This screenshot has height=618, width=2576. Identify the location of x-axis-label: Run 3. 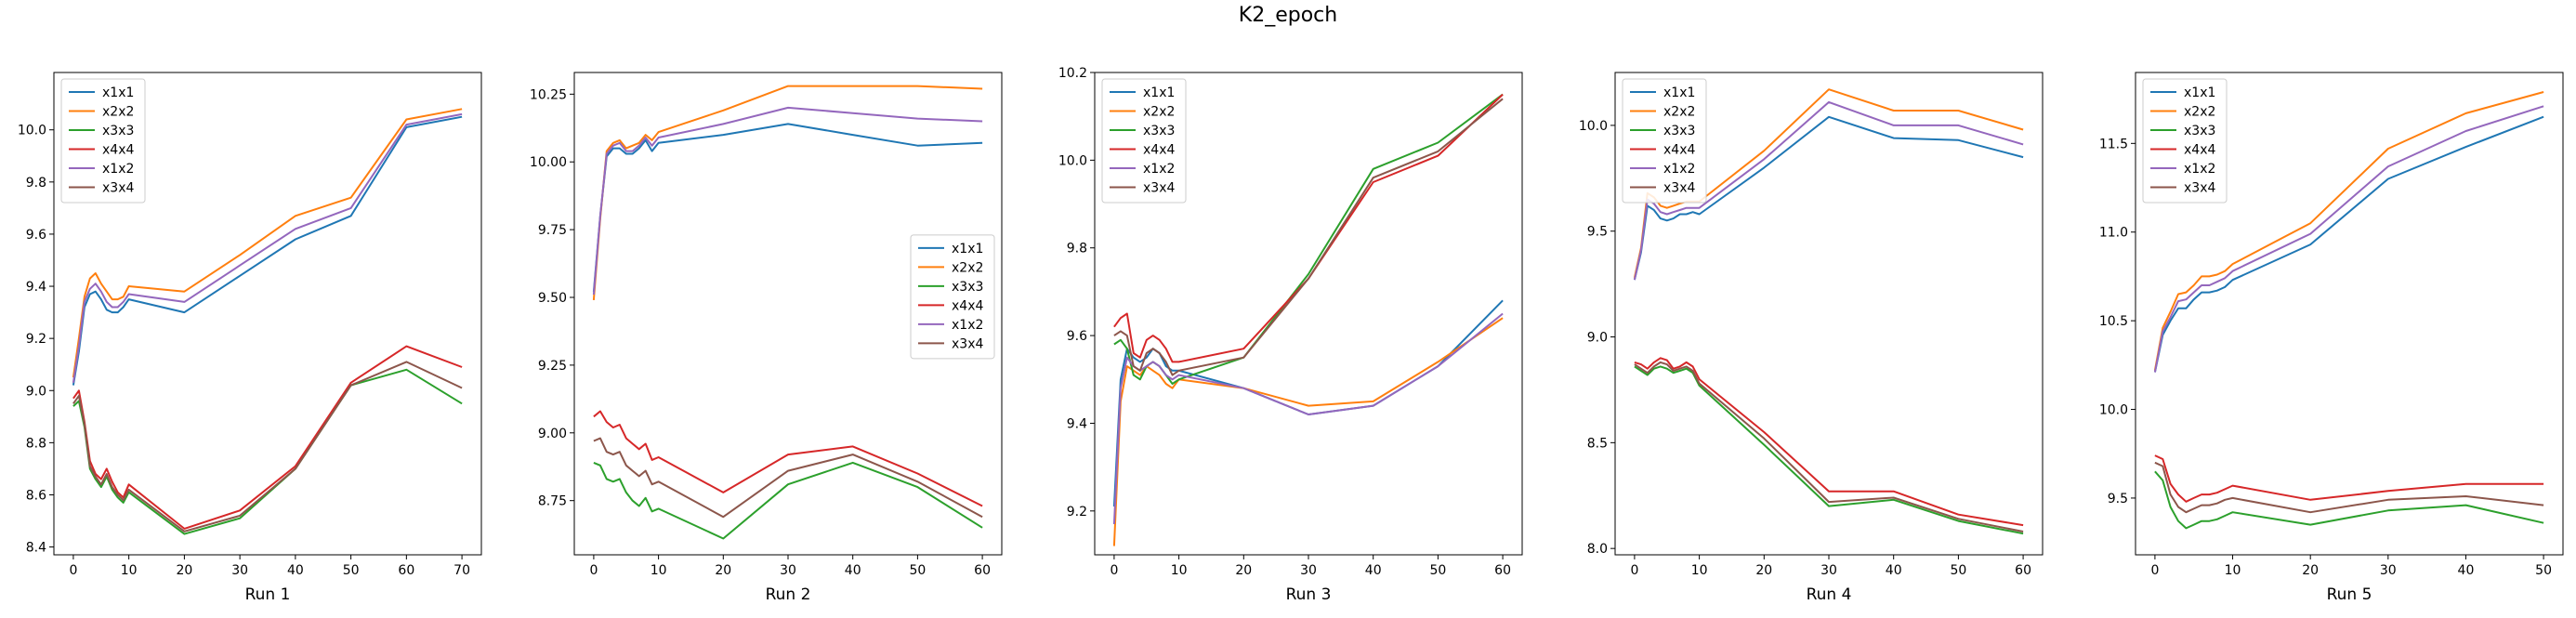
(1309, 594).